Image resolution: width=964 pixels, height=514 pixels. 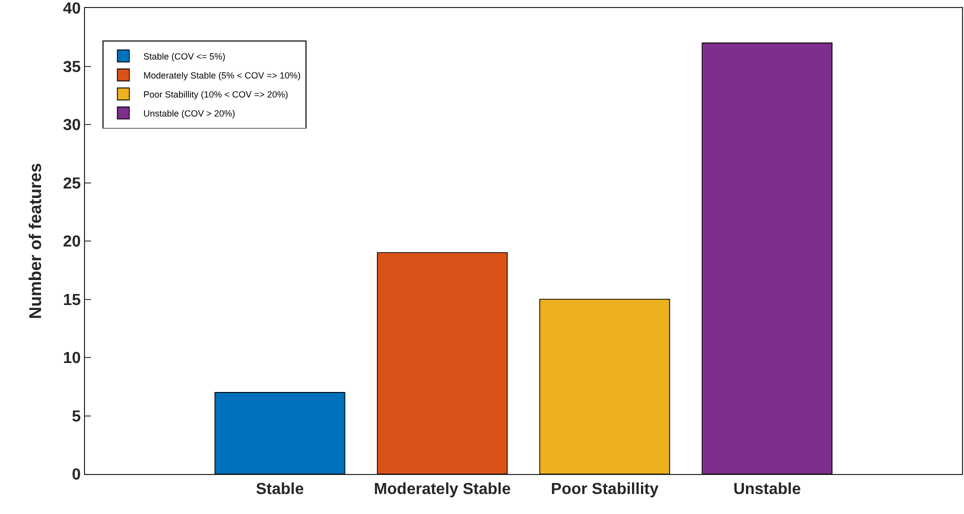 I want to click on x-tick-label: Stable, so click(x=280, y=489).